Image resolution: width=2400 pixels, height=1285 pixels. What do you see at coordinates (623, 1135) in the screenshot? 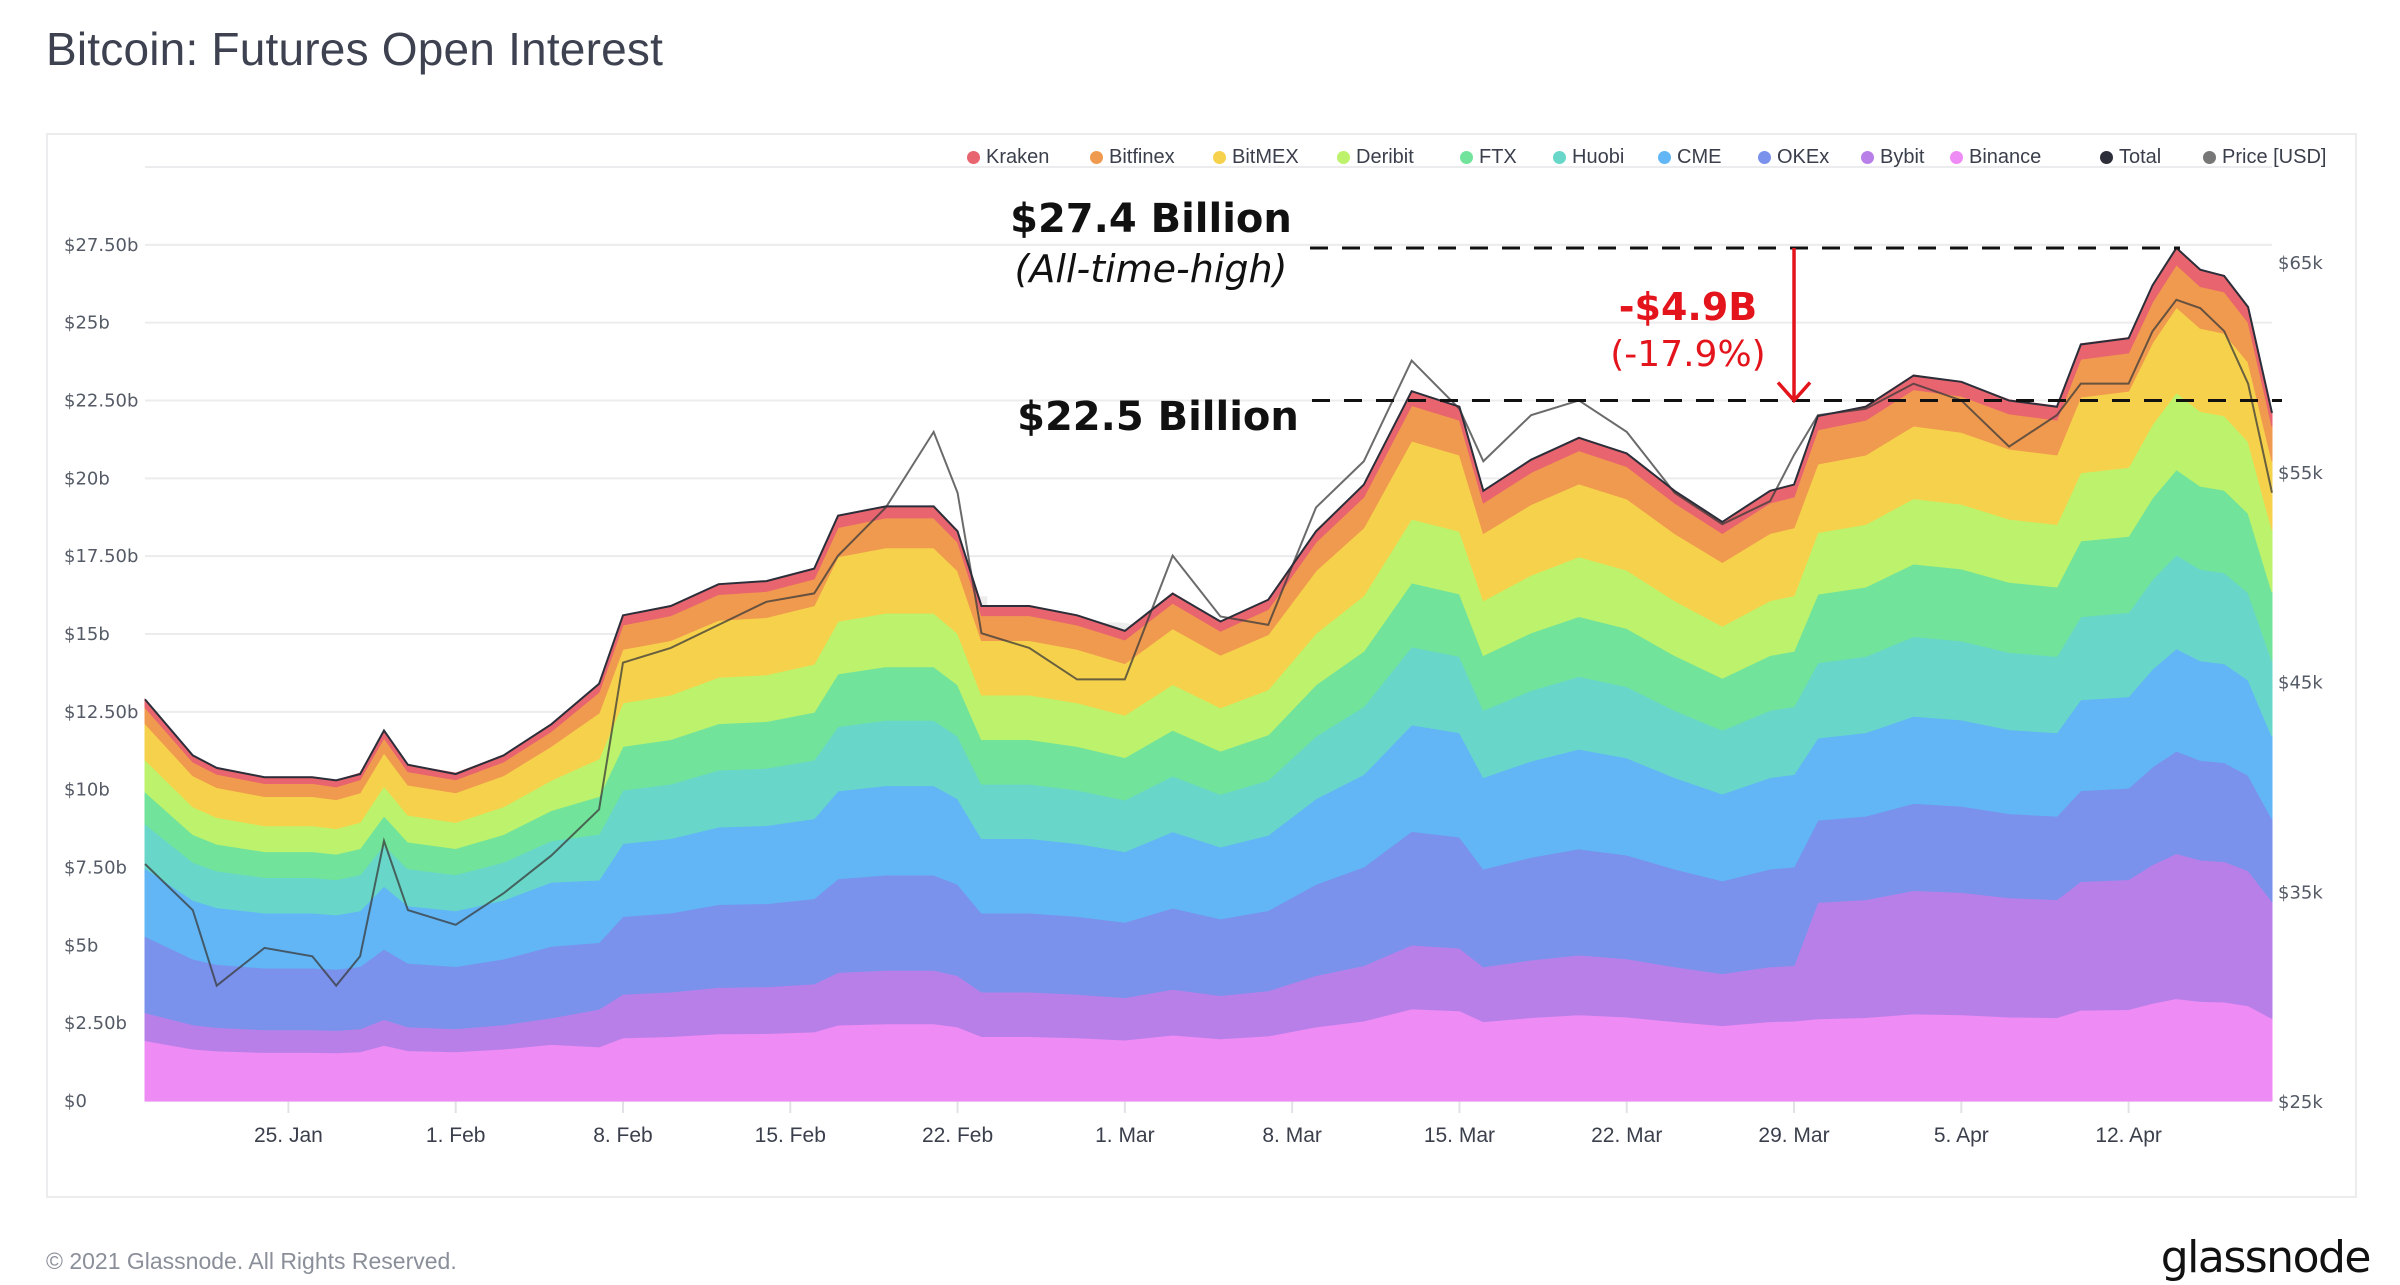
I see `x-tick-label: 8. Feb` at bounding box center [623, 1135].